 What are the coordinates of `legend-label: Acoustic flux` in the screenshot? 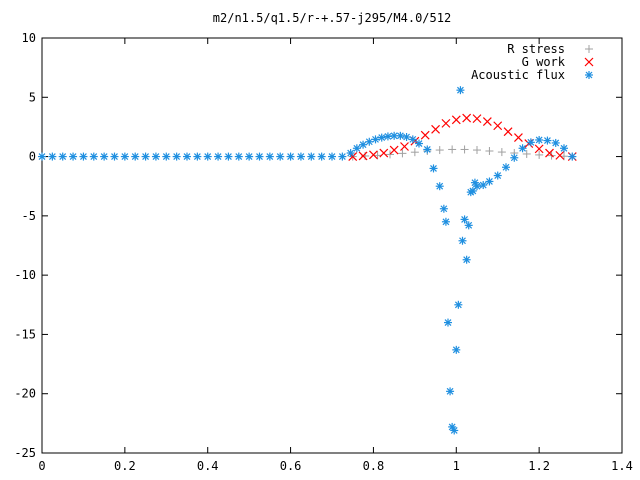 It's located at (518, 75).